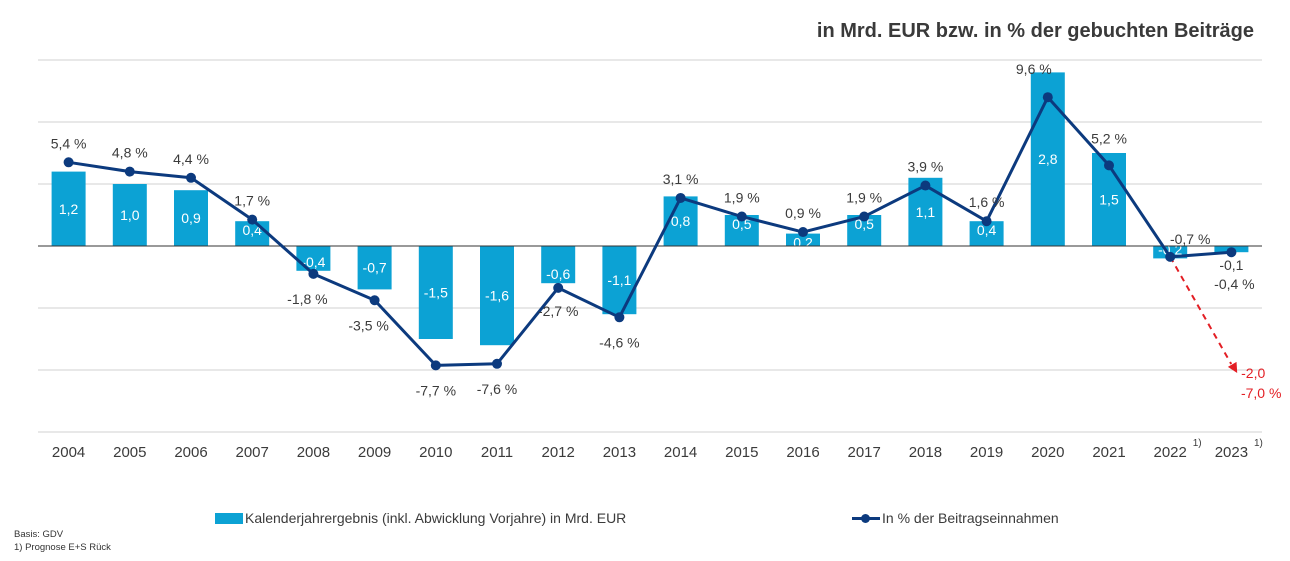  What do you see at coordinates (619, 452) in the screenshot?
I see `x-tick-label: 2013` at bounding box center [619, 452].